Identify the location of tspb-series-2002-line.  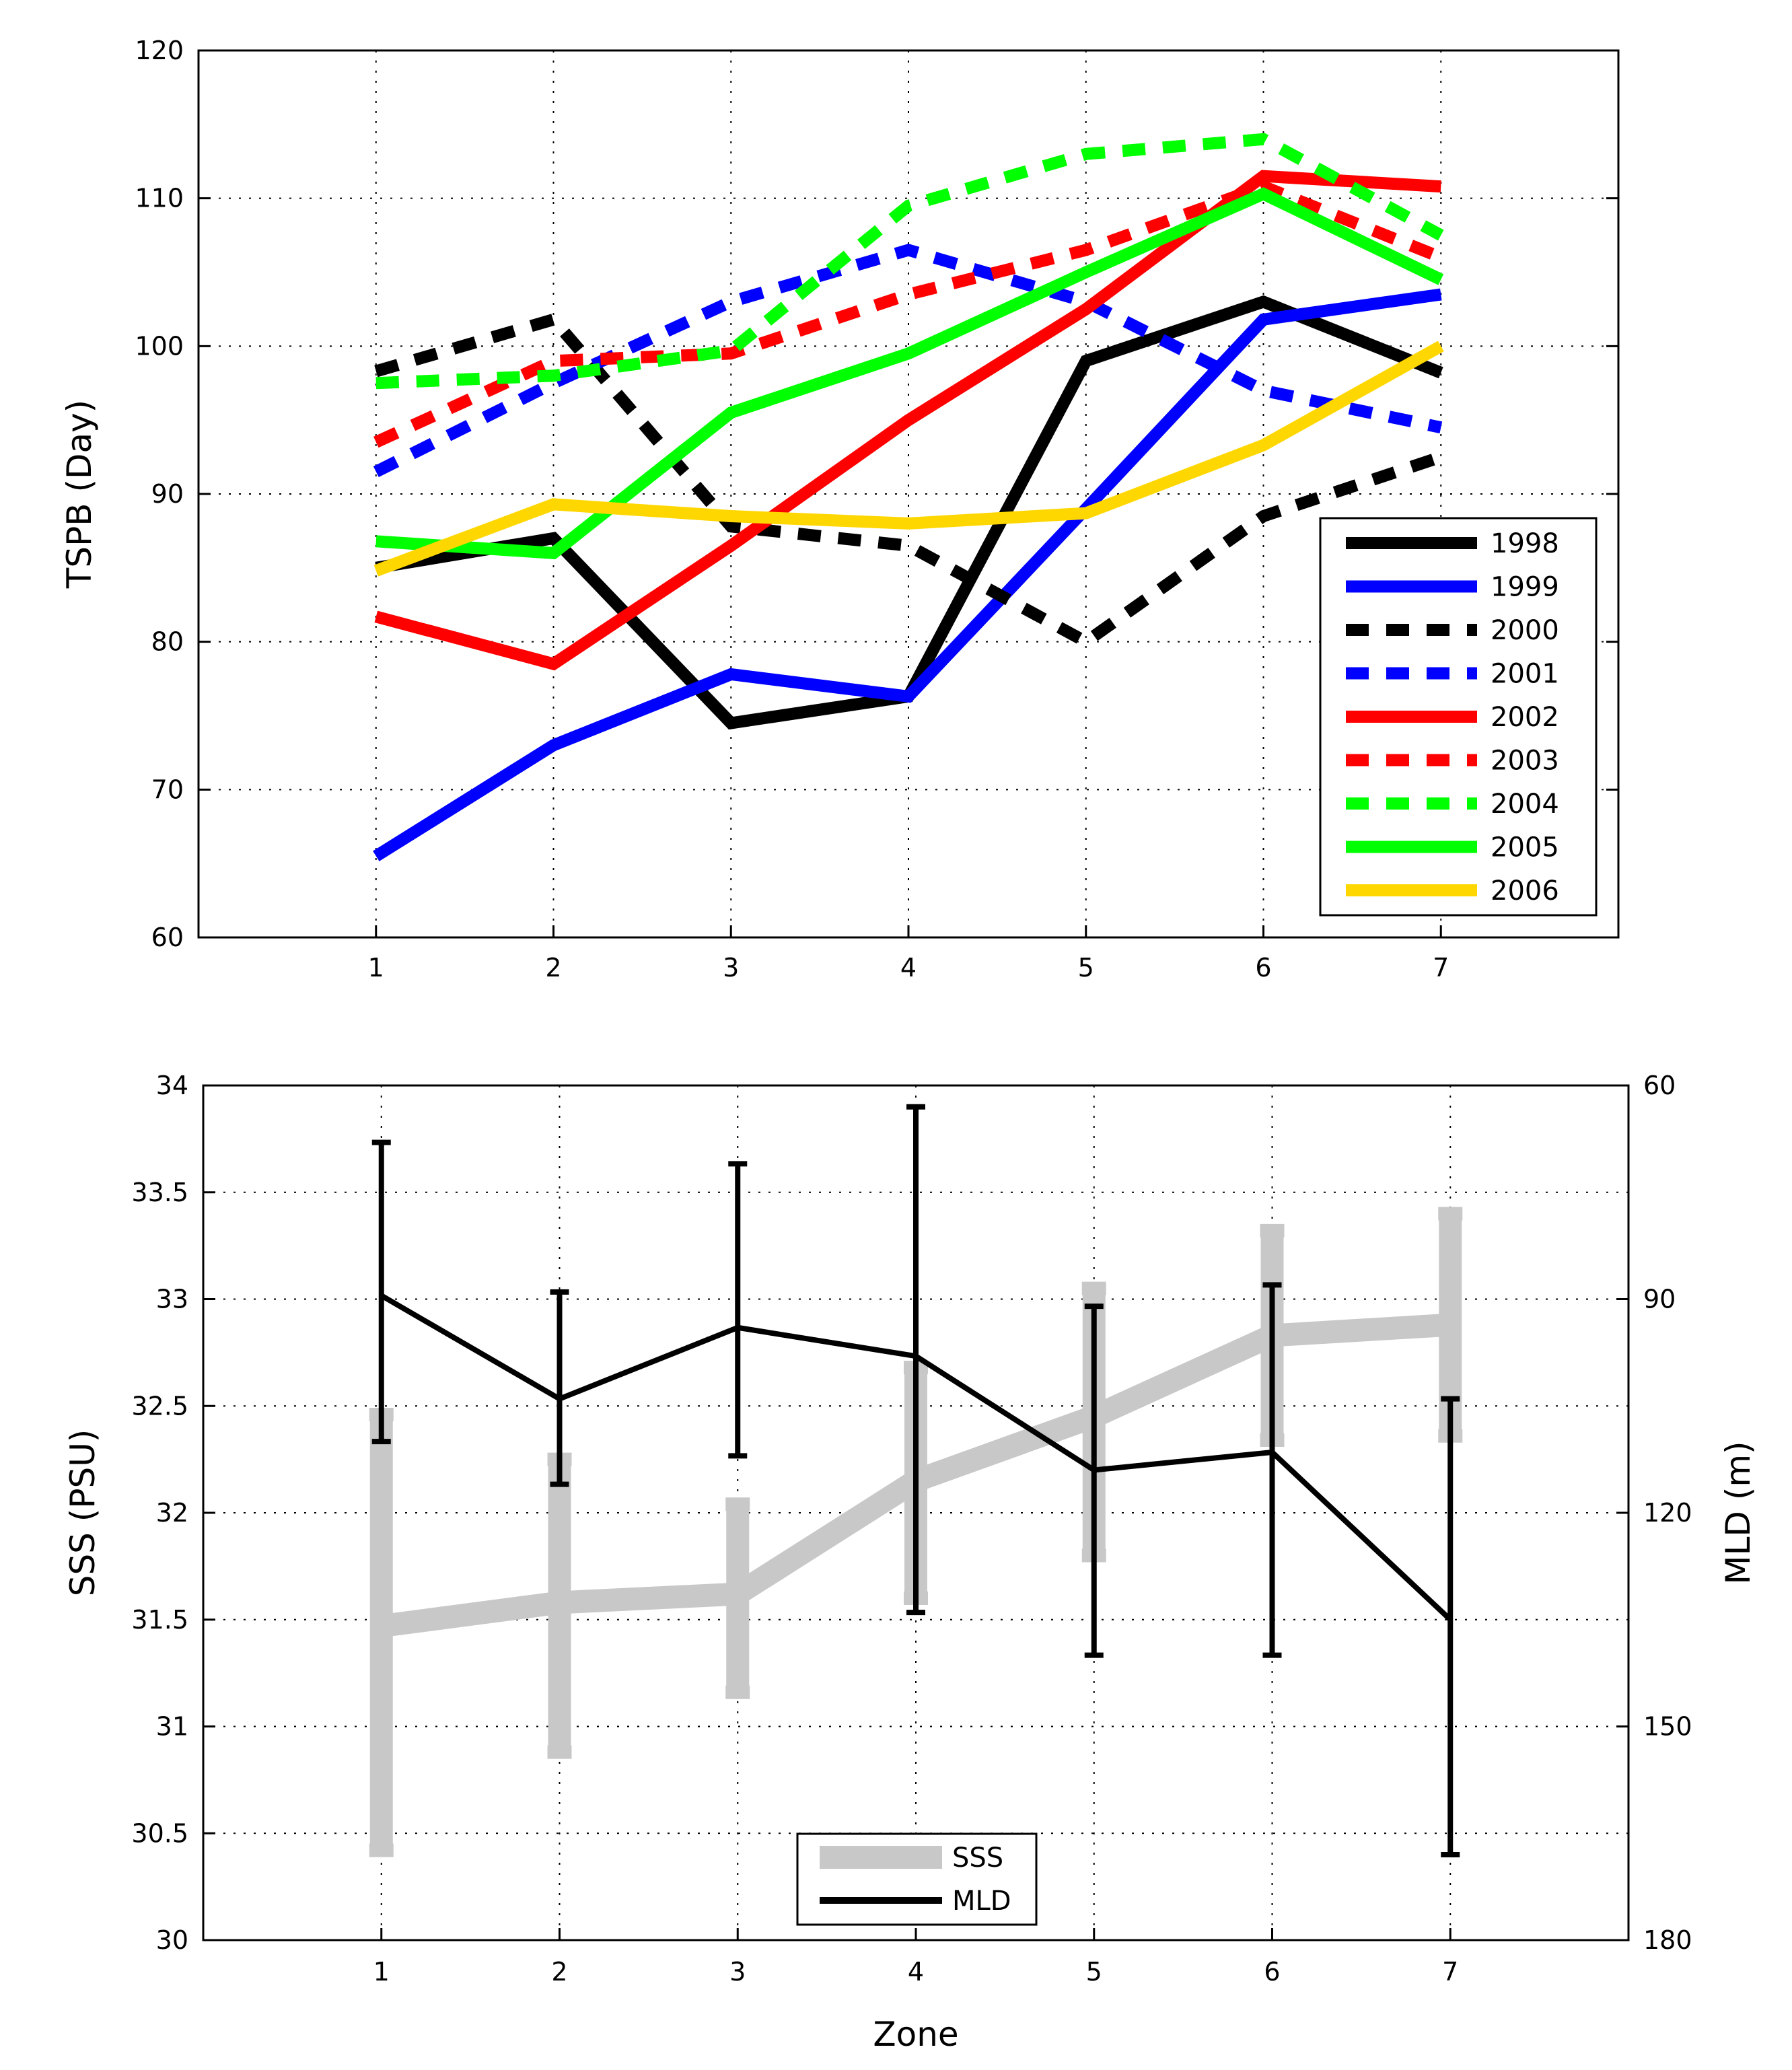
(907, 420).